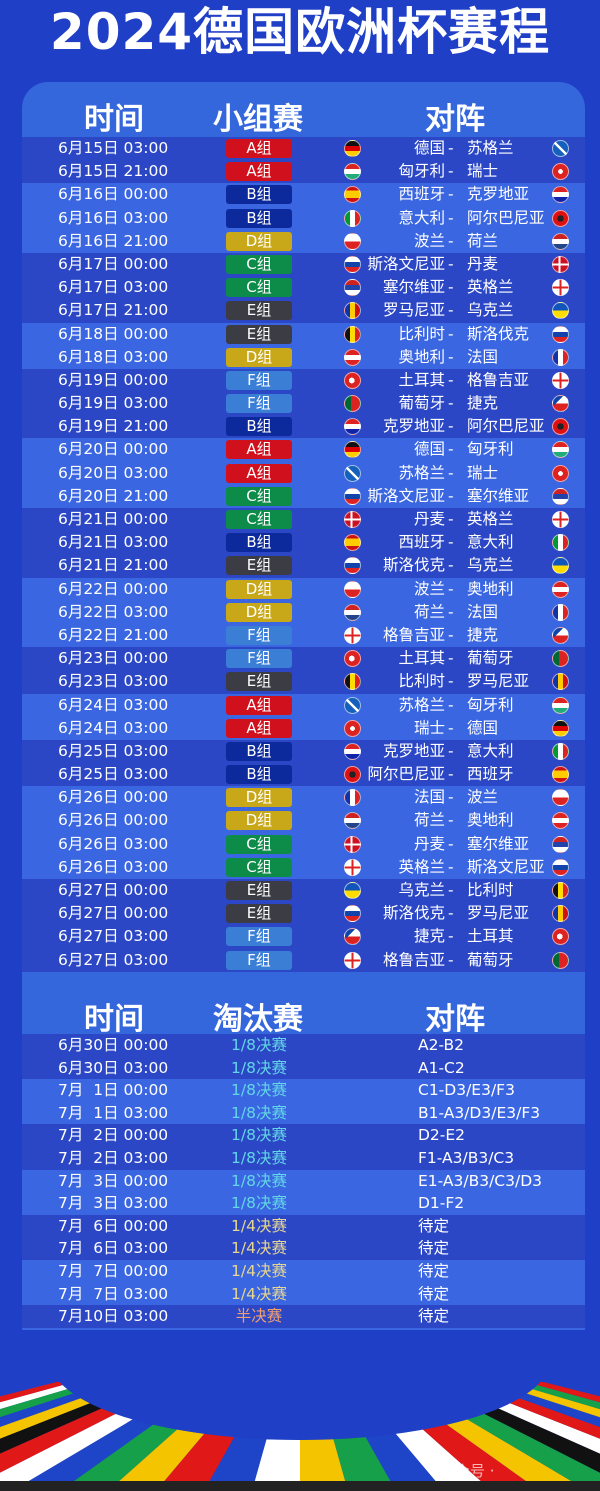  I want to click on group-badge: F组, so click(259, 937).